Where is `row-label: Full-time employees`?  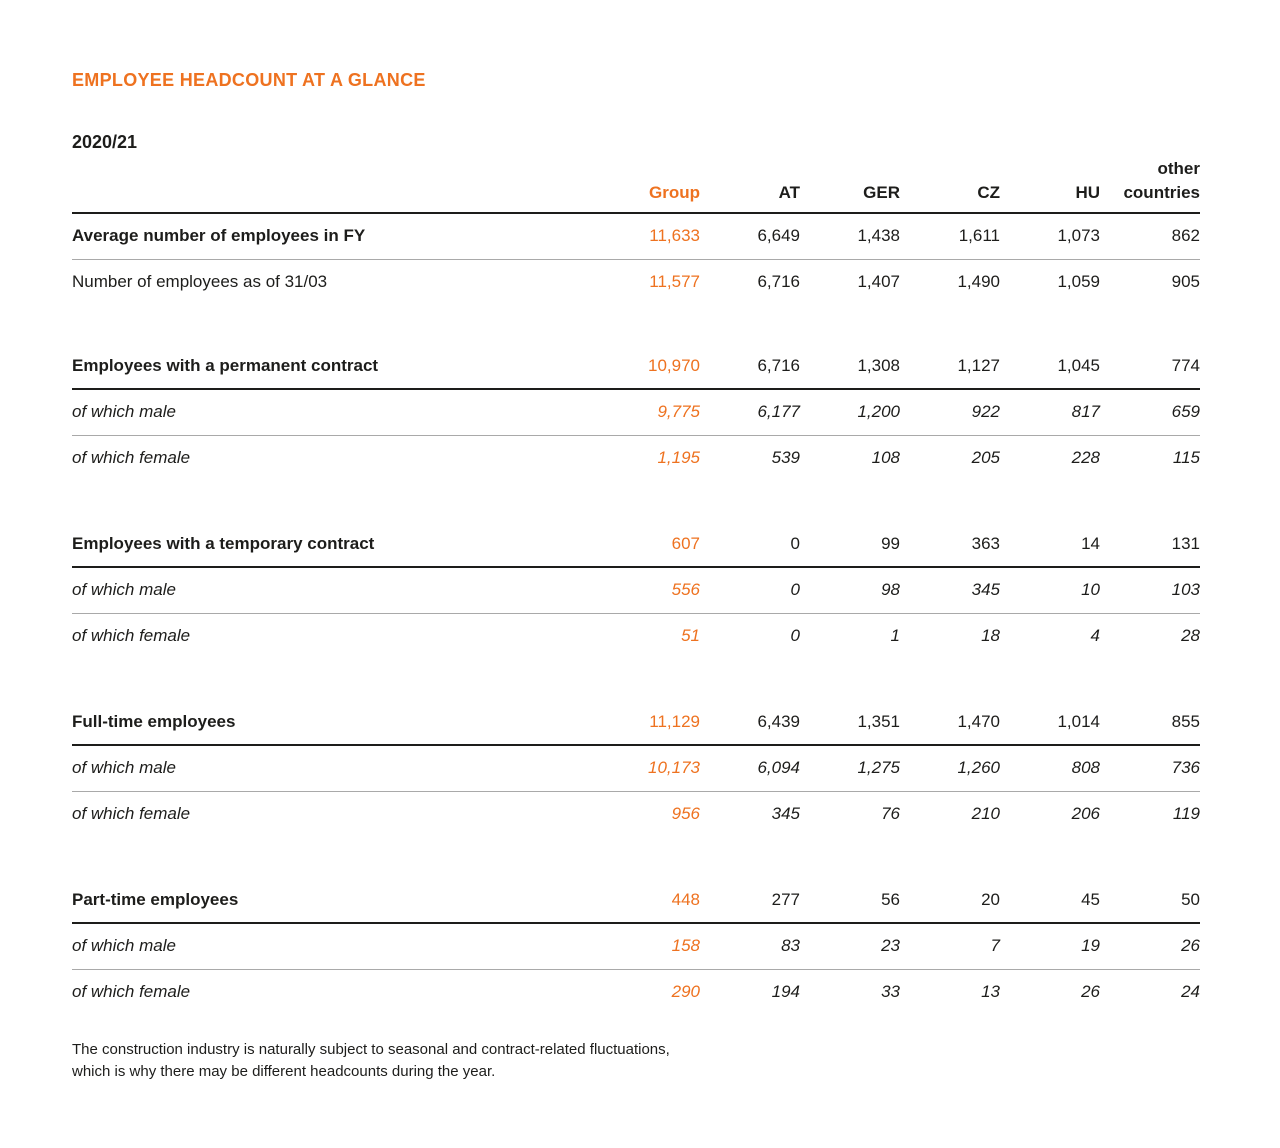 row-label: Full-time employees is located at coordinates (316, 722).